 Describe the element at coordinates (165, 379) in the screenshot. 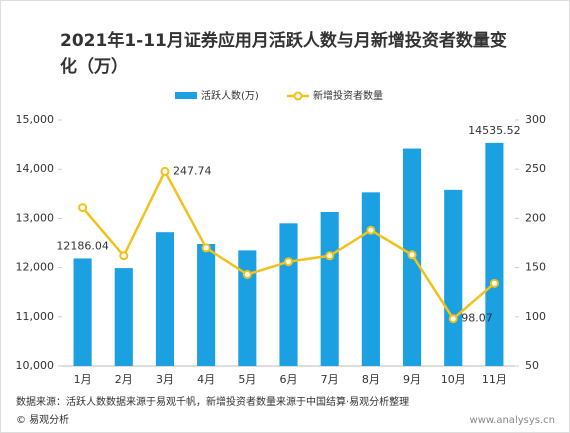

I see `x-tick-label: 3月` at that location.